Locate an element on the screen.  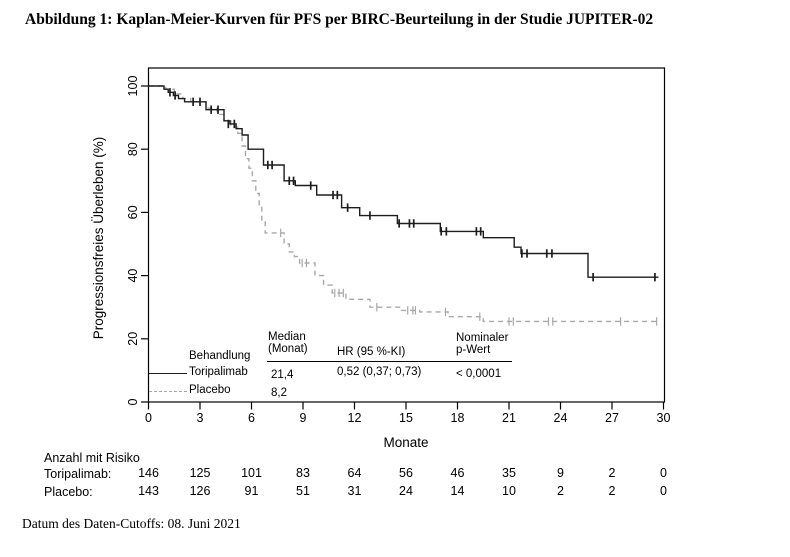
y-axis-tick-label: 60 is located at coordinates (133, 212).